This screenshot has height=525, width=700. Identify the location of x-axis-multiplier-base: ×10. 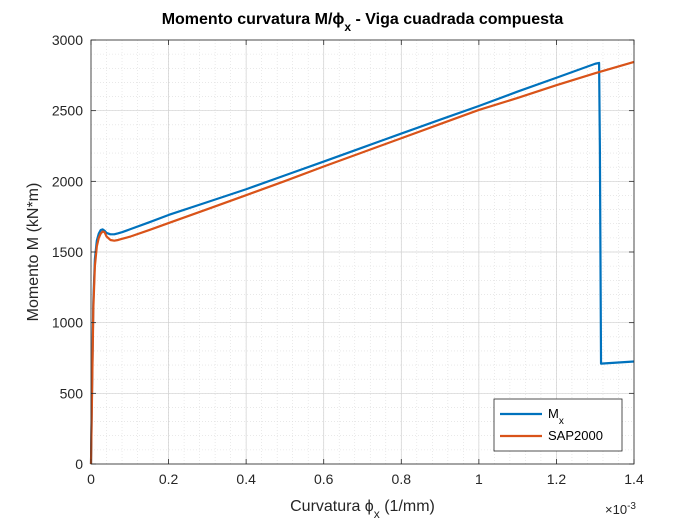
(616, 509).